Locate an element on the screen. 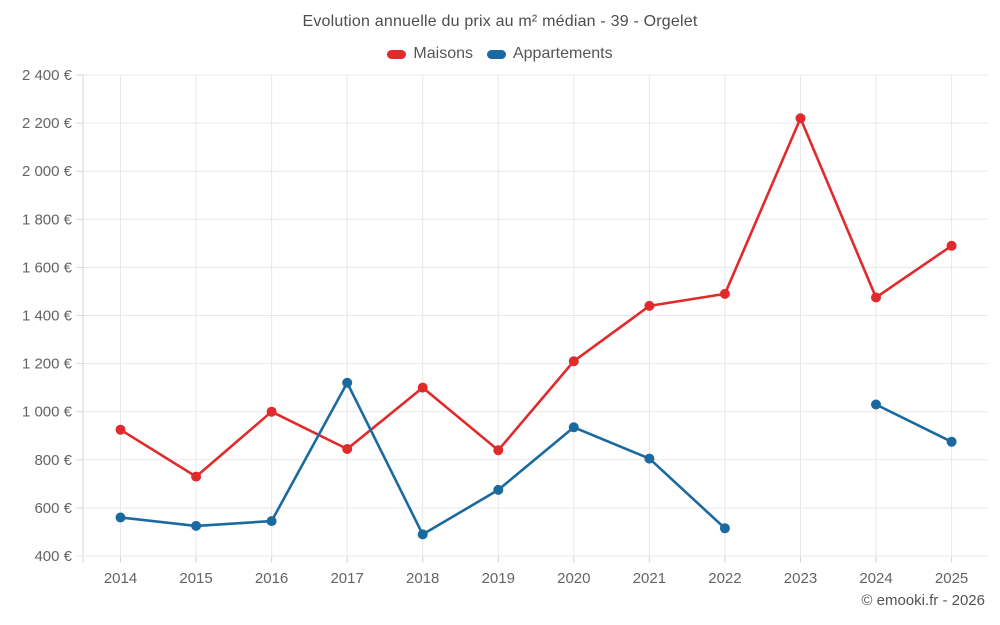 Image resolution: width=1000 pixels, height=625 pixels. legend-item-appartements: Appartements is located at coordinates (549, 54).